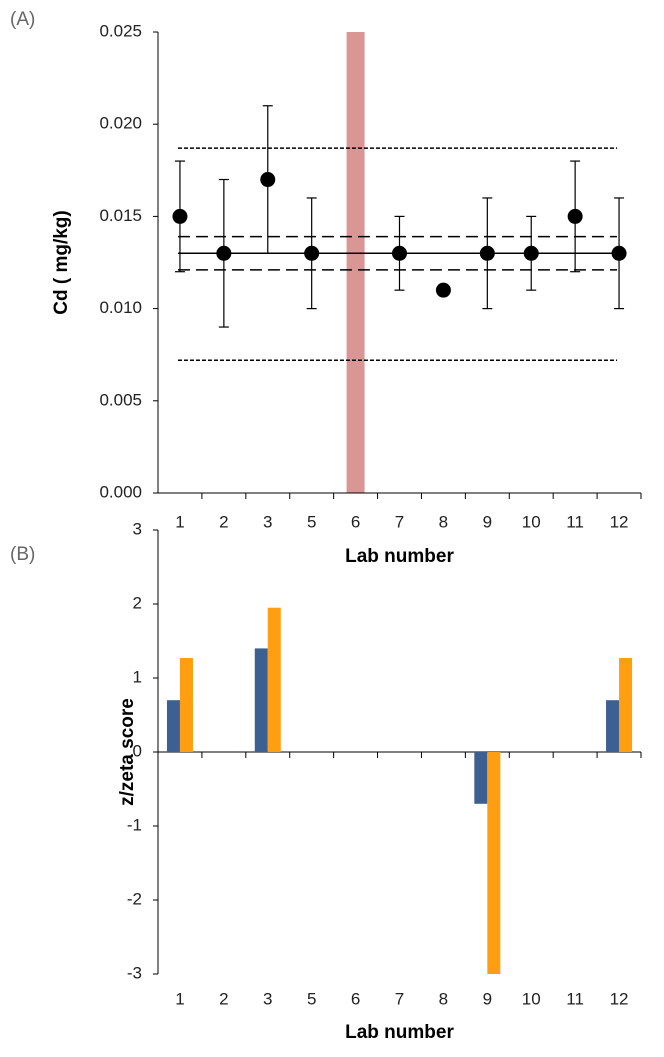 Image resolution: width=664 pixels, height=1057 pixels. What do you see at coordinates (22, 554) in the screenshot?
I see `panel-label: (B)` at bounding box center [22, 554].